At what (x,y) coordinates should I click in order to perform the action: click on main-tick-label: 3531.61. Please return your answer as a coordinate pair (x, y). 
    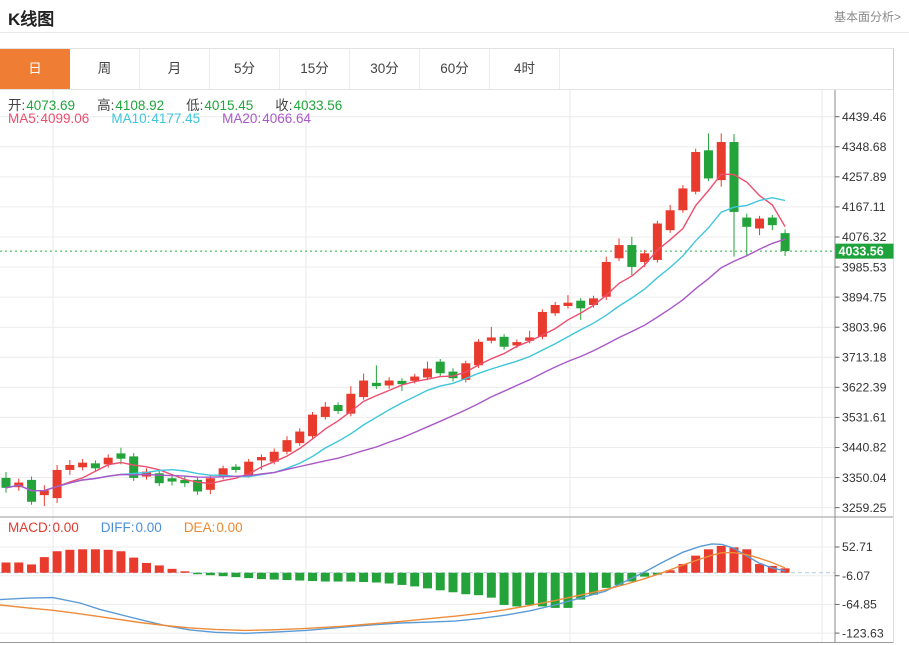
    Looking at the image, I should click on (864, 418).